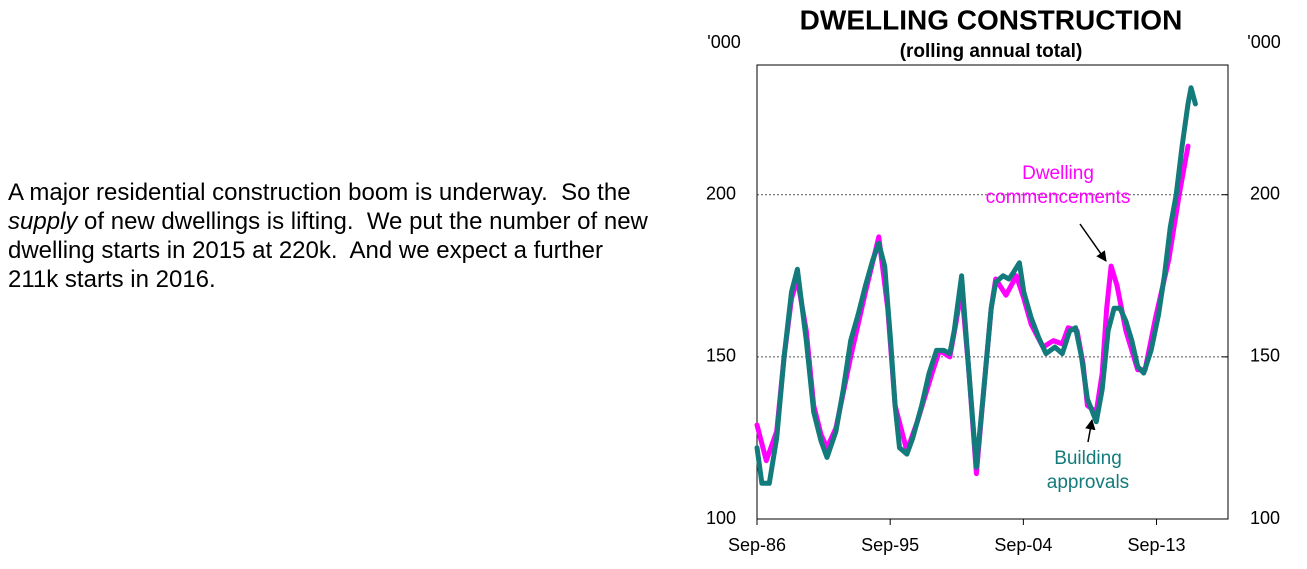 This screenshot has height=569, width=1307. What do you see at coordinates (1265, 356) in the screenshot?
I see `y2-tick-label: 150` at bounding box center [1265, 356].